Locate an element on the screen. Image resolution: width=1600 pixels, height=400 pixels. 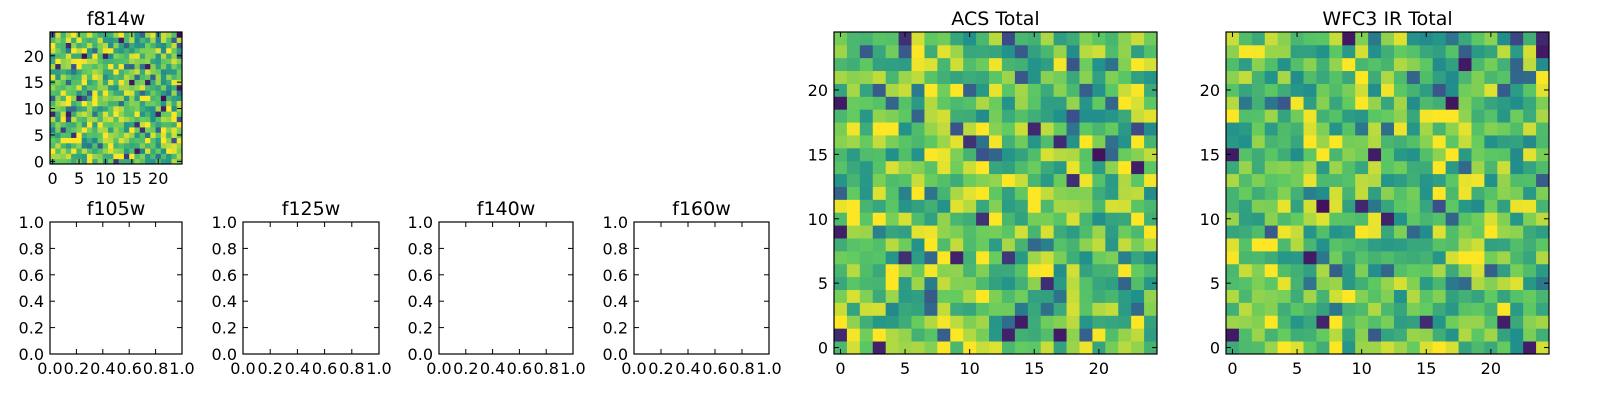
axes-frame-f160w is located at coordinates (701, 288).